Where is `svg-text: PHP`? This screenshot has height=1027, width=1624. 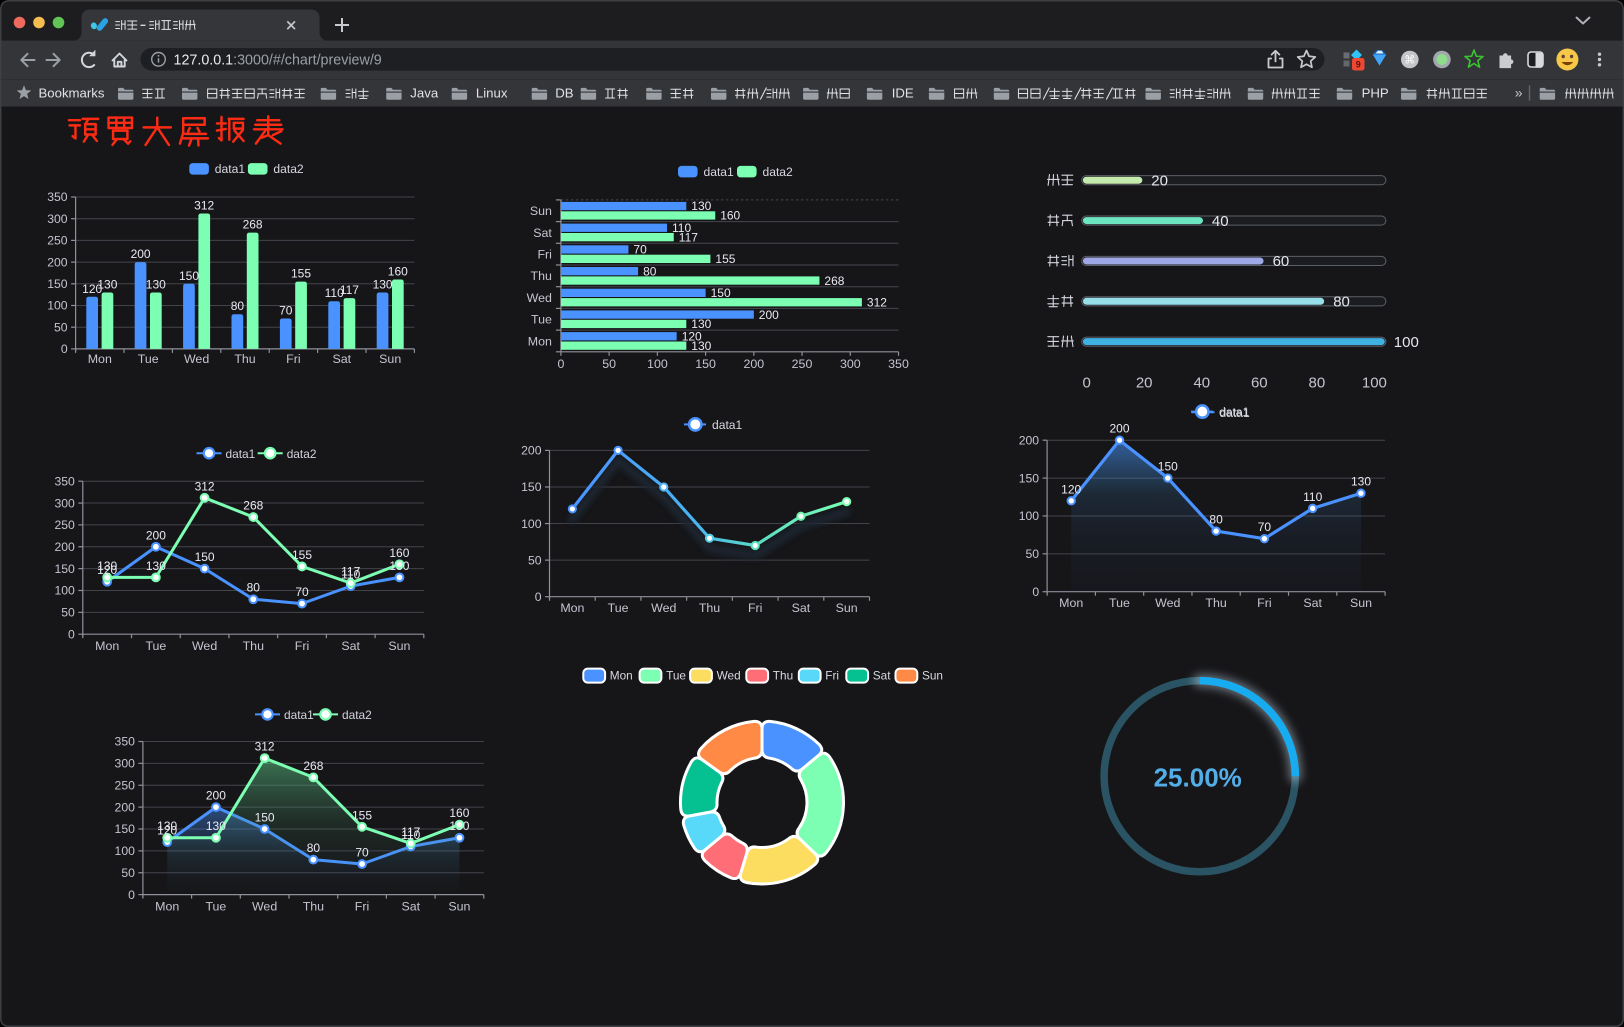 svg-text: PHP is located at coordinates (1375, 92).